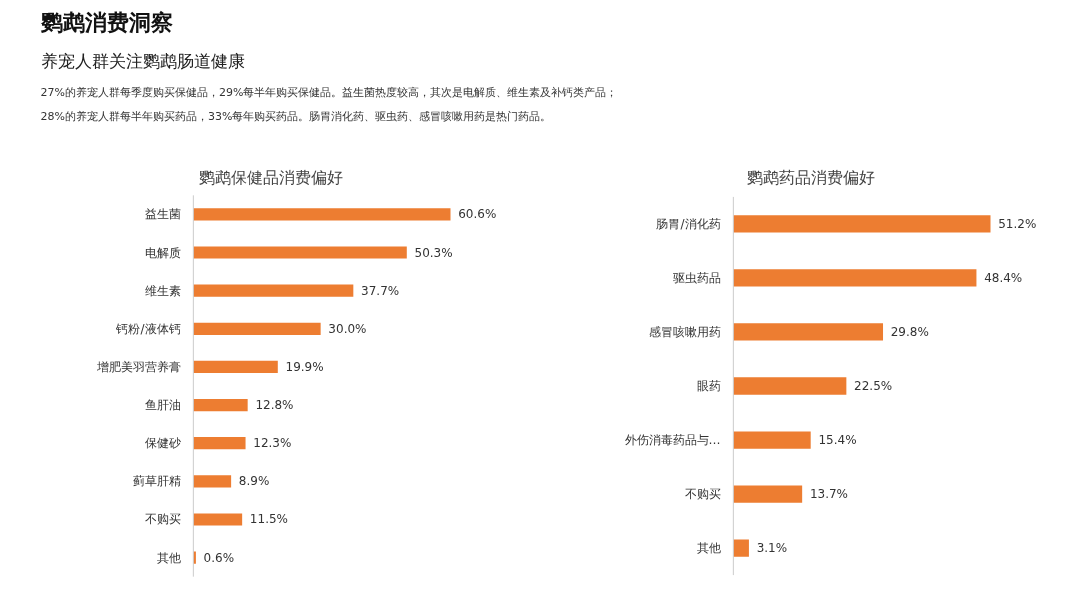 Image resolution: width=1080 pixels, height=608 pixels. Describe the element at coordinates (156, 481) in the screenshot. I see `y-tick-label: 蓟草肝精` at that location.